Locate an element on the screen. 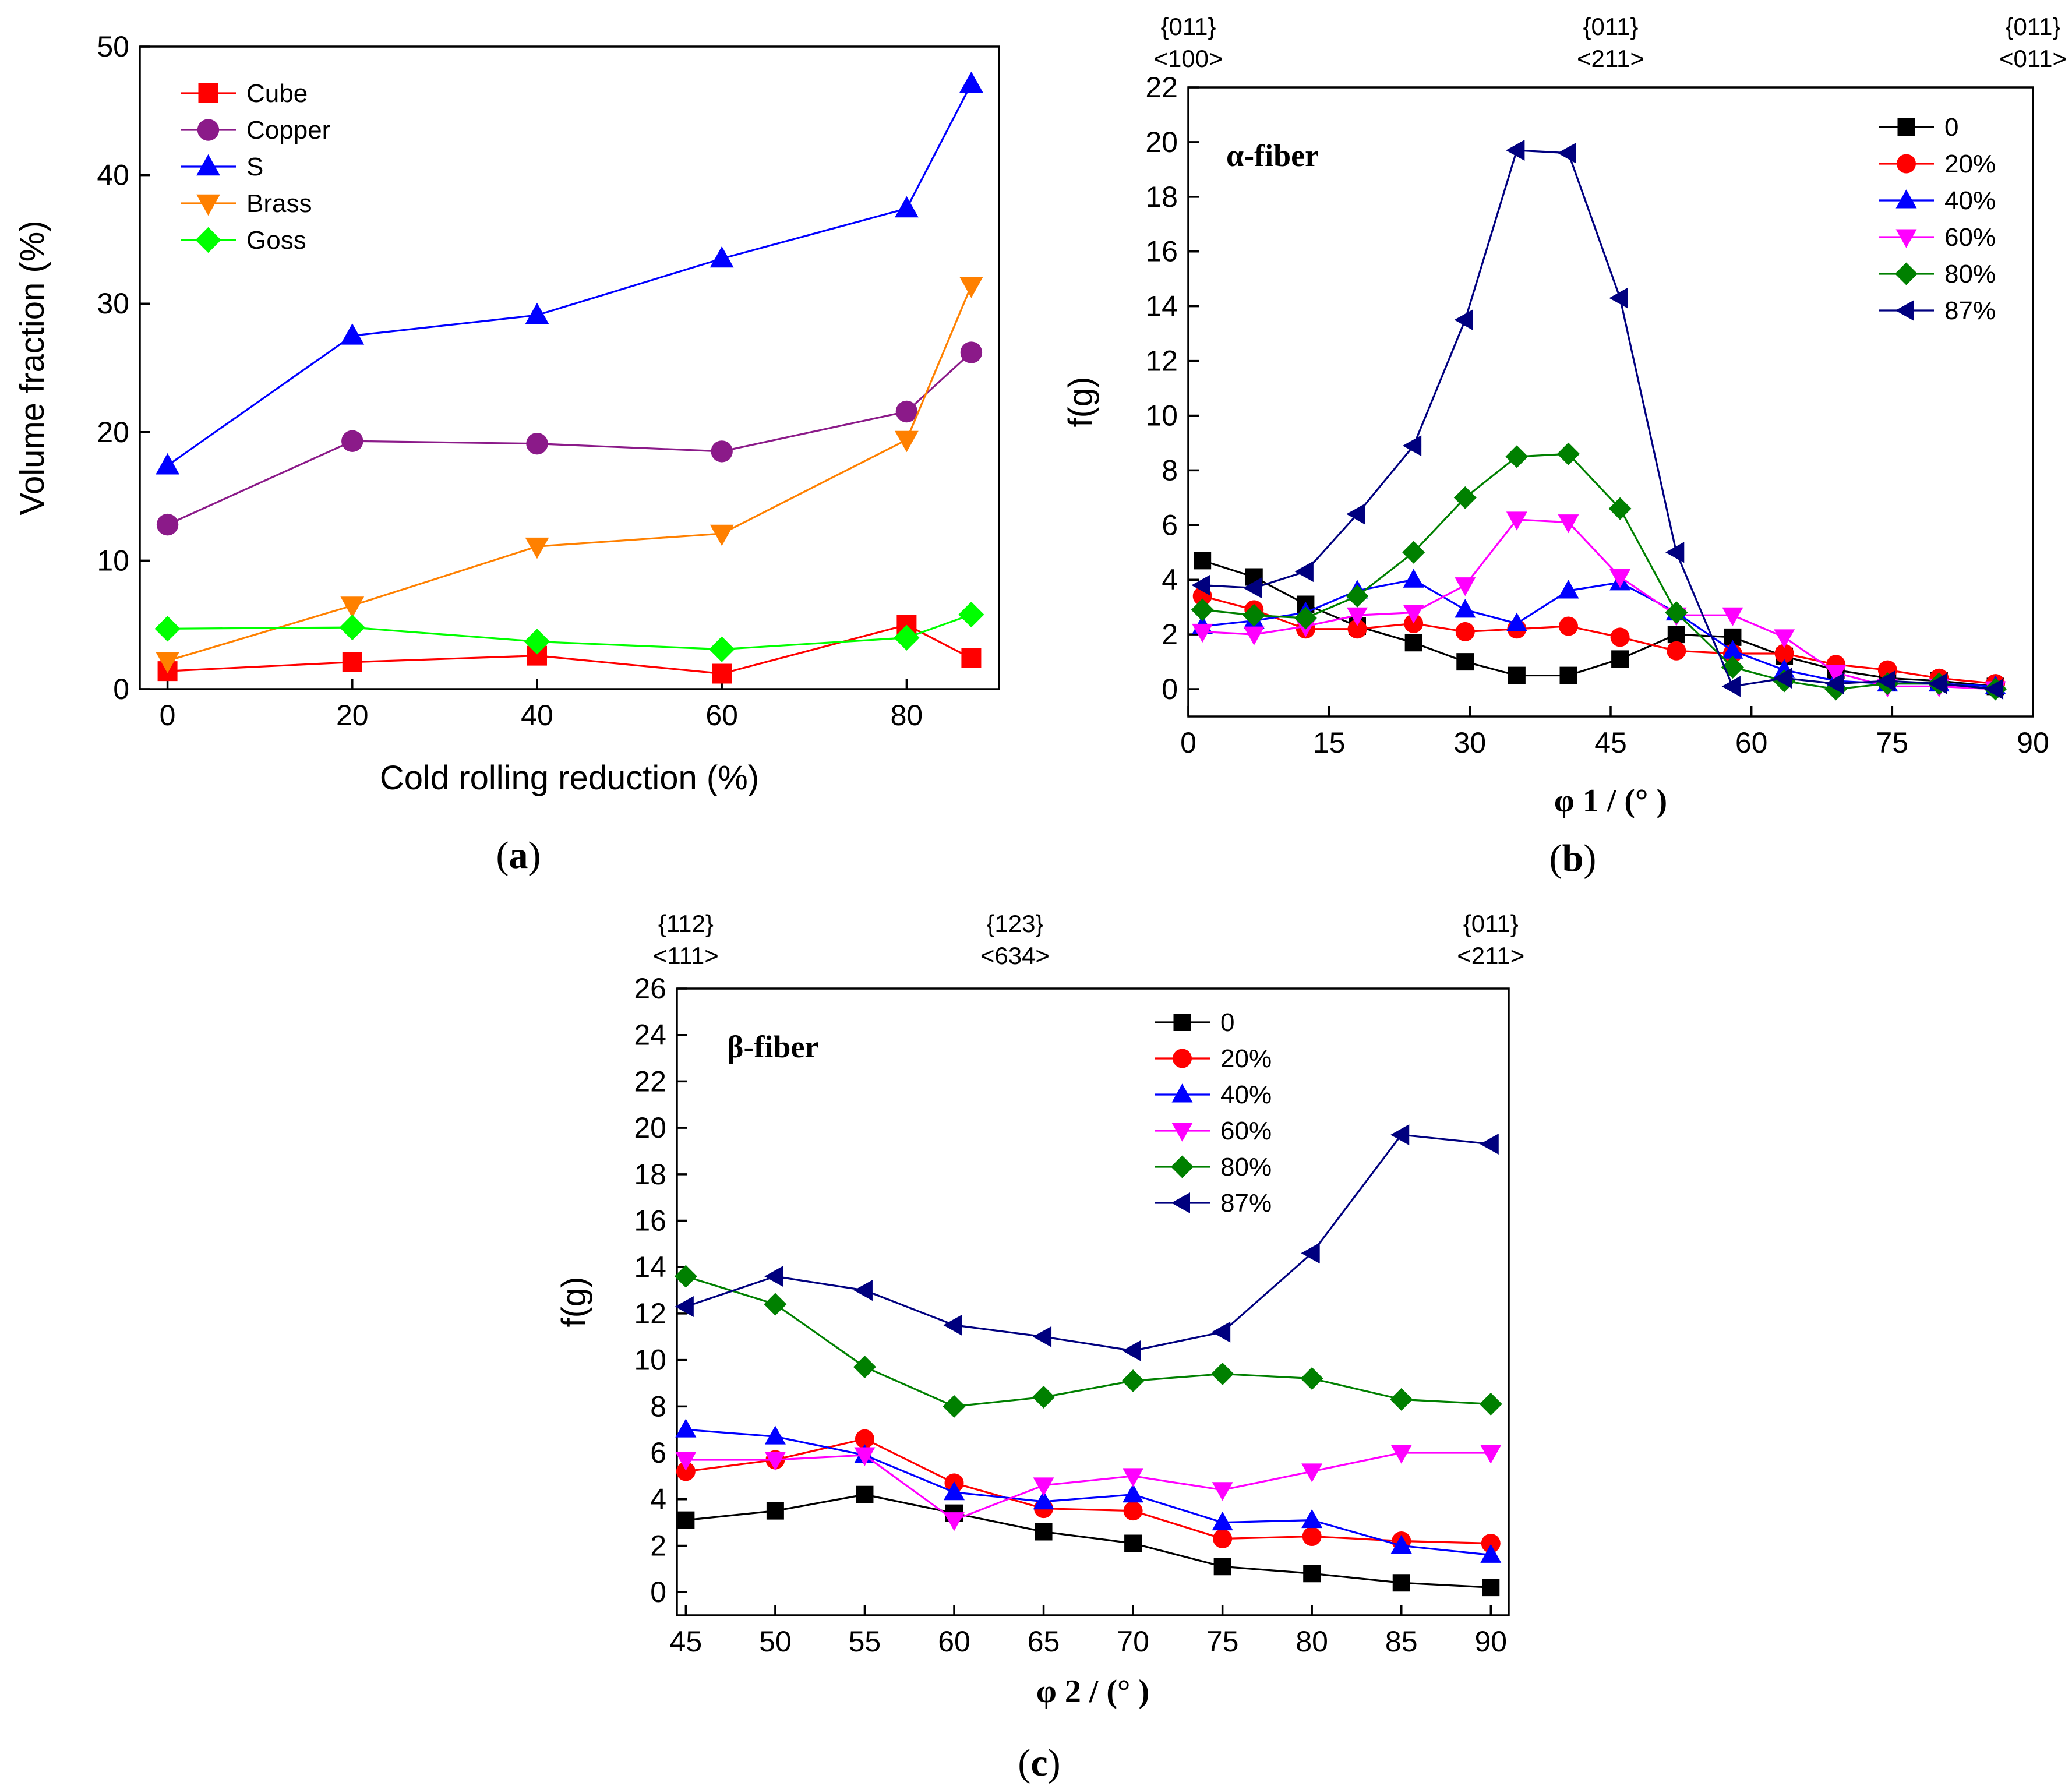 The image size is (2072, 1786). x-axis-label: Cold rolling reduction (%) is located at coordinates (569, 778).